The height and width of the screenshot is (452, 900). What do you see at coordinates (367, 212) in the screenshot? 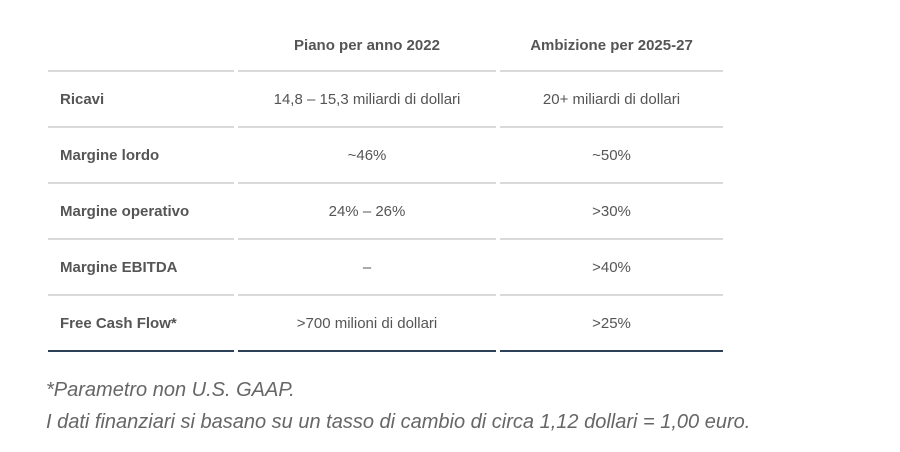
I see `row-plan-2022: 24% – 26%` at bounding box center [367, 212].